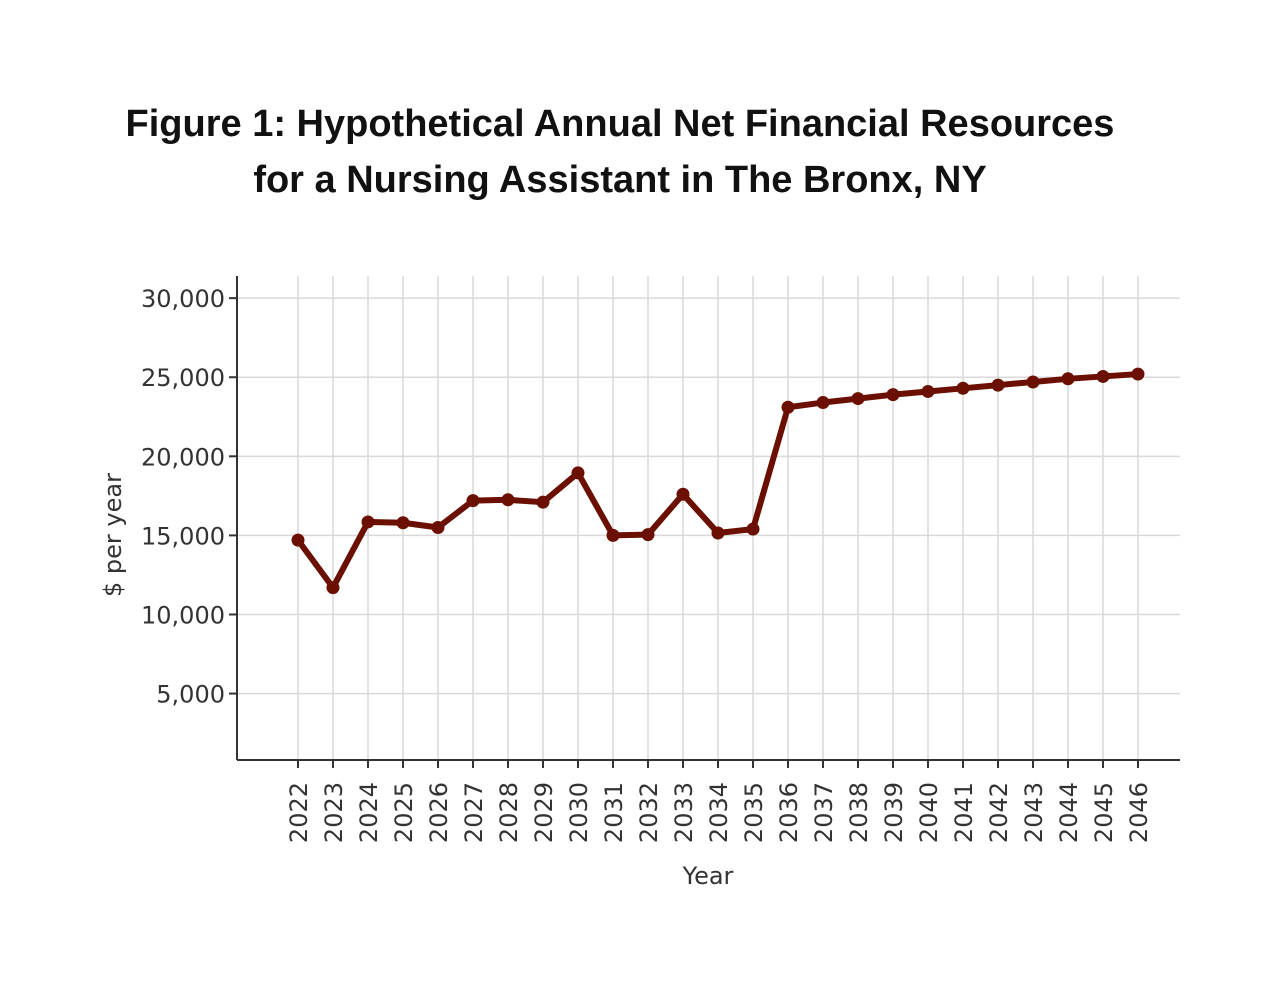  What do you see at coordinates (183, 457) in the screenshot?
I see `y-tick-label: 20,000` at bounding box center [183, 457].